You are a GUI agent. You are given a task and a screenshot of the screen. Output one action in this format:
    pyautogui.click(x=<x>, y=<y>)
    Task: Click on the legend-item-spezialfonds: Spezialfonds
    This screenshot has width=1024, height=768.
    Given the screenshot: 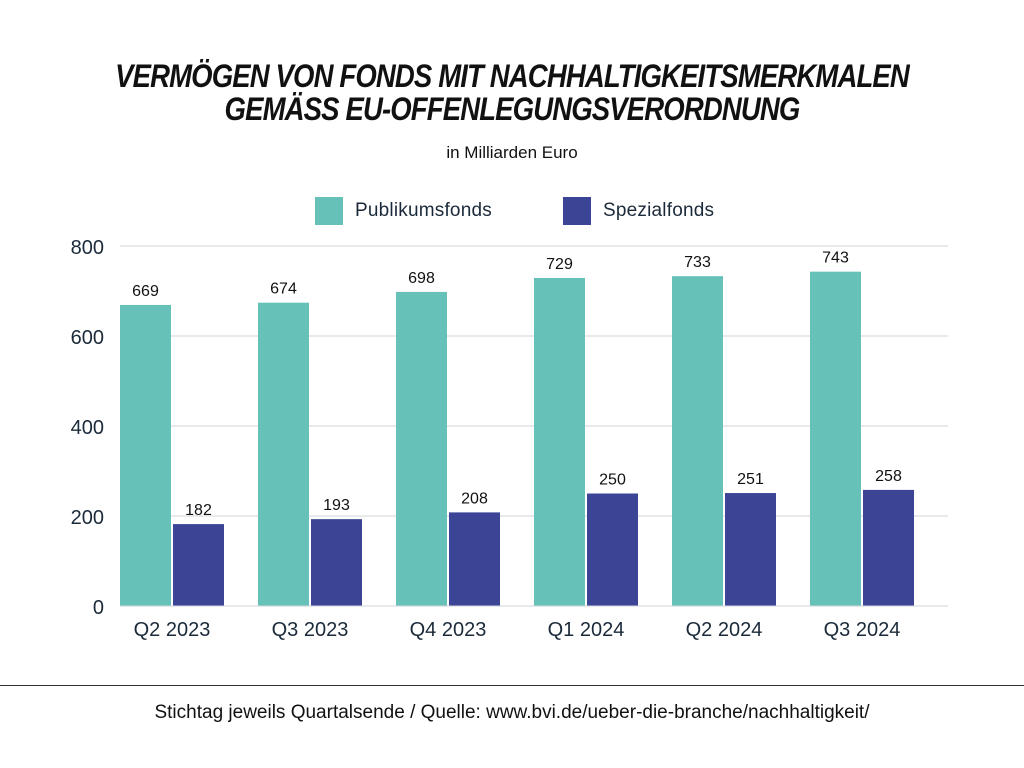 What is the action you would take?
    pyautogui.click(x=638, y=211)
    